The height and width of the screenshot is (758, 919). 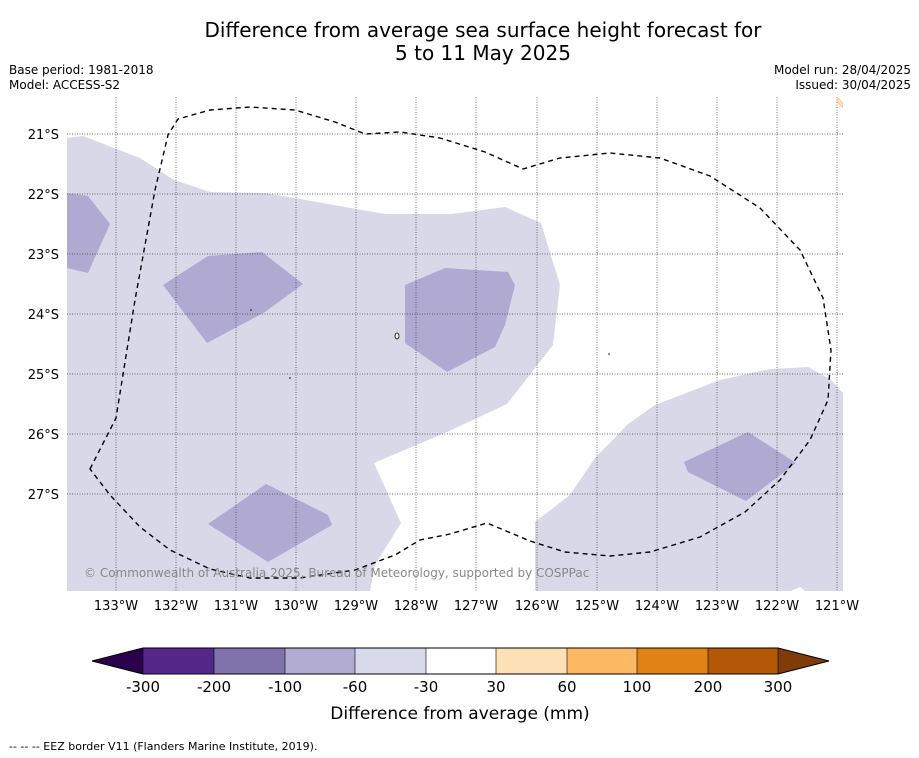 What do you see at coordinates (43, 495) in the screenshot?
I see `lat-label: 27°S` at bounding box center [43, 495].